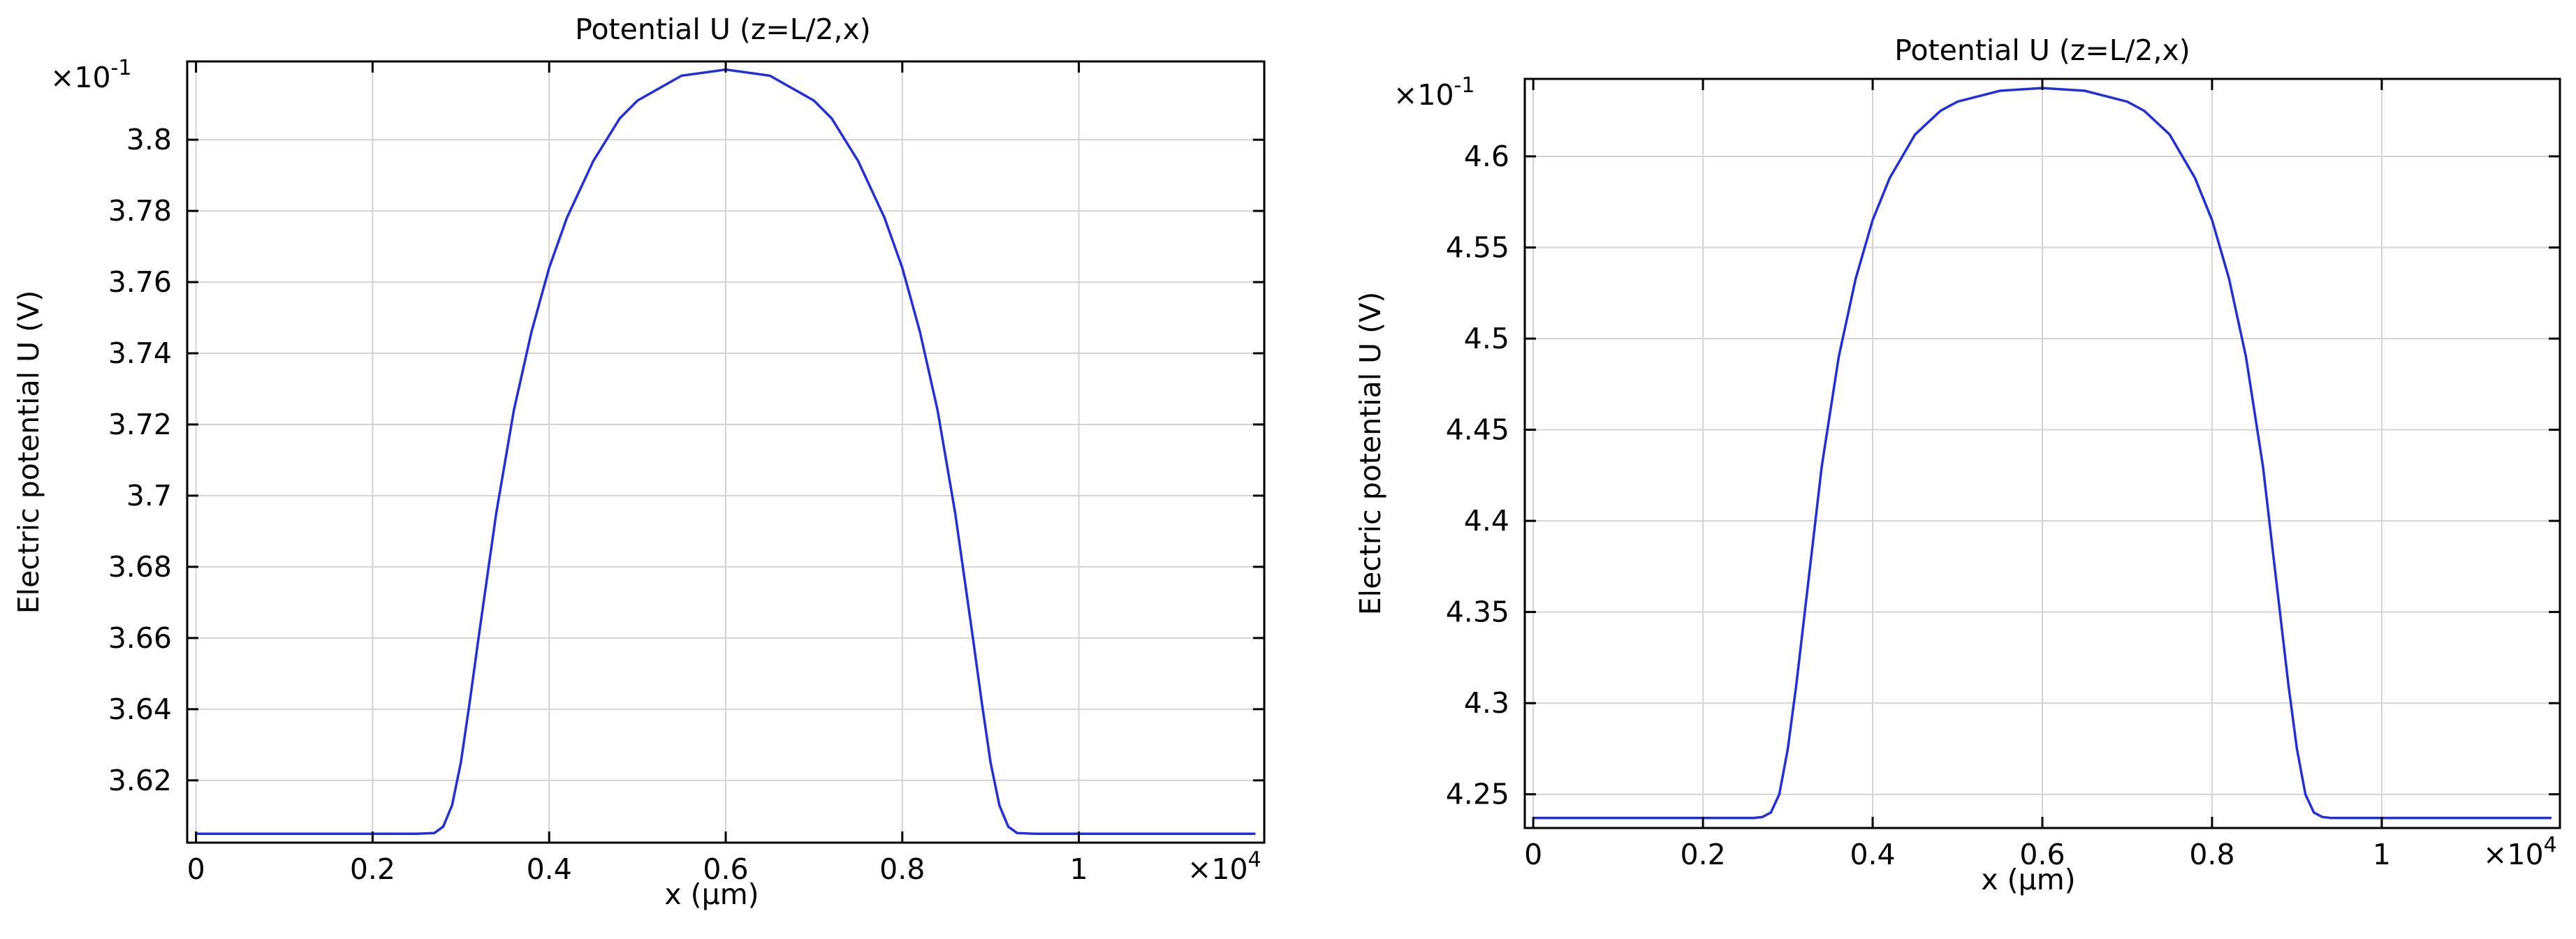 This screenshot has height=939, width=2576. What do you see at coordinates (1477, 247) in the screenshot?
I see `y-tick-label: 4.55` at bounding box center [1477, 247].